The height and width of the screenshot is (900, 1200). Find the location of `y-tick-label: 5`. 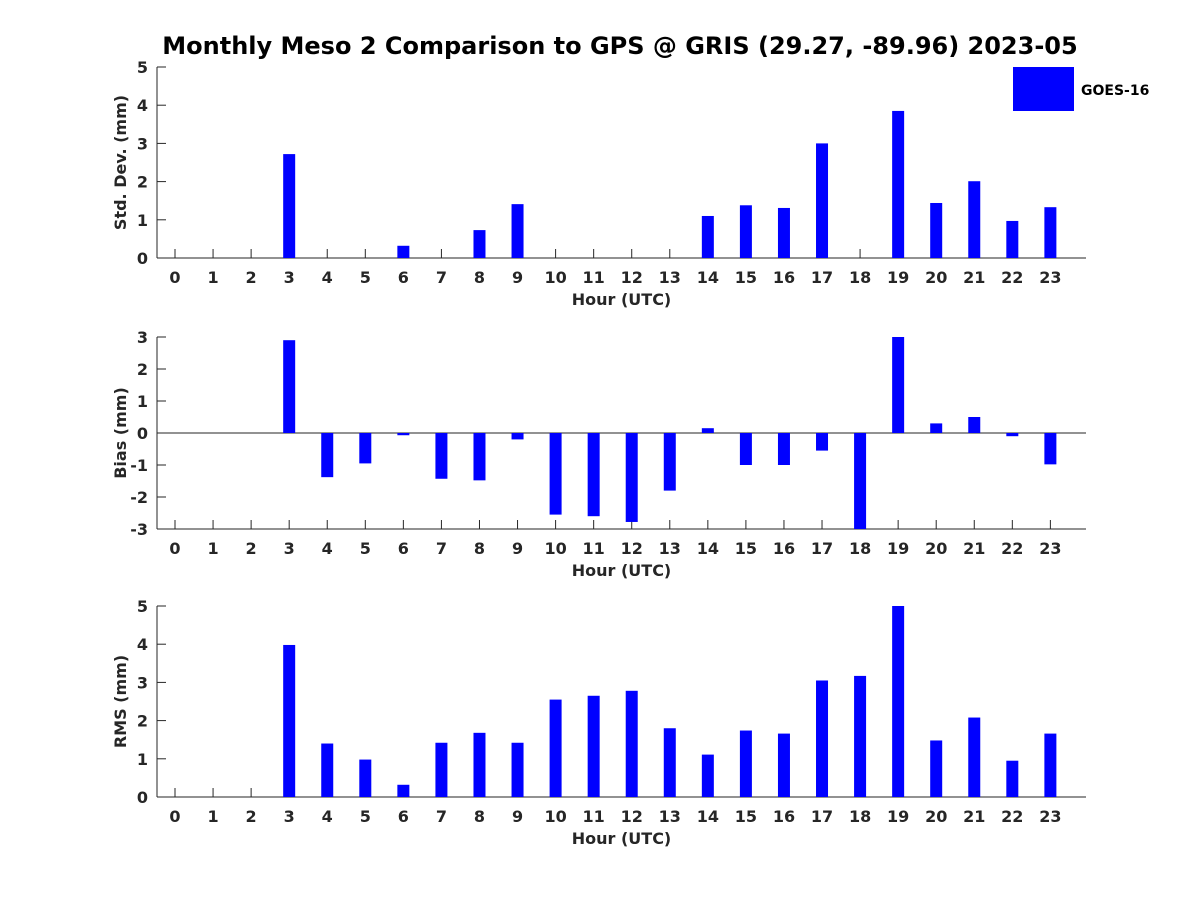

y-tick-label: 5 is located at coordinates (142, 67).